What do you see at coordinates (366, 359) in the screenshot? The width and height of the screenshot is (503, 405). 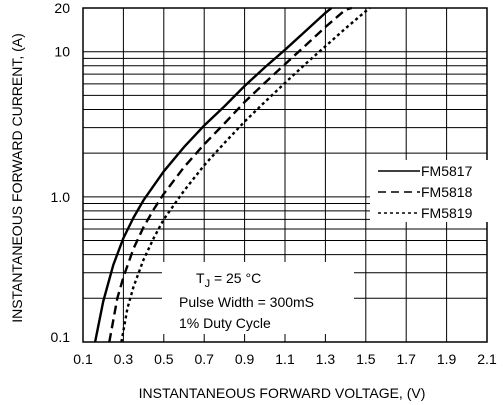 I see `x-tick-label: 1.5` at bounding box center [366, 359].